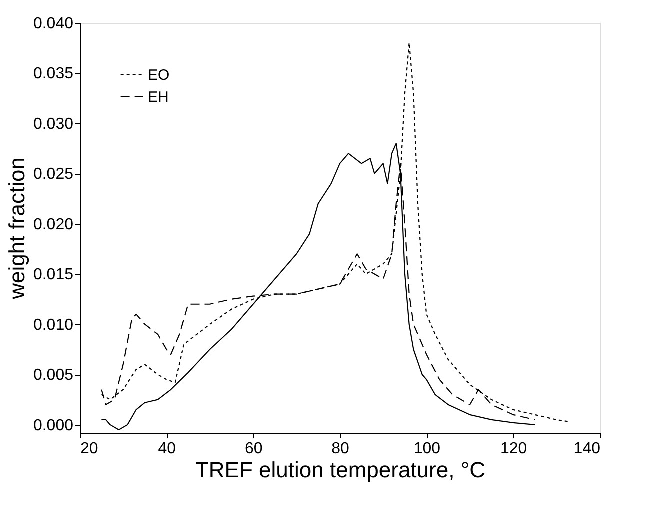  What do you see at coordinates (159, 75) in the screenshot?
I see `legend-label: EO` at bounding box center [159, 75].